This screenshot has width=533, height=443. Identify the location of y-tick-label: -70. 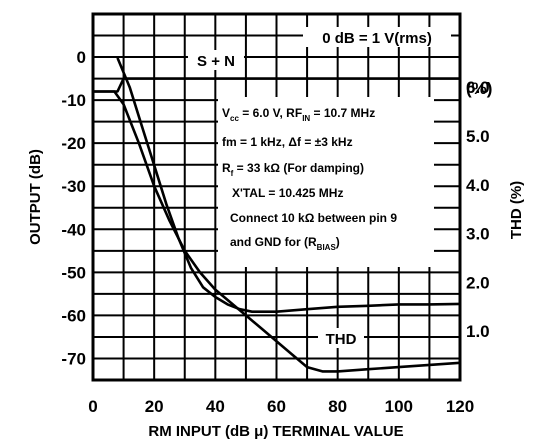
(73, 358).